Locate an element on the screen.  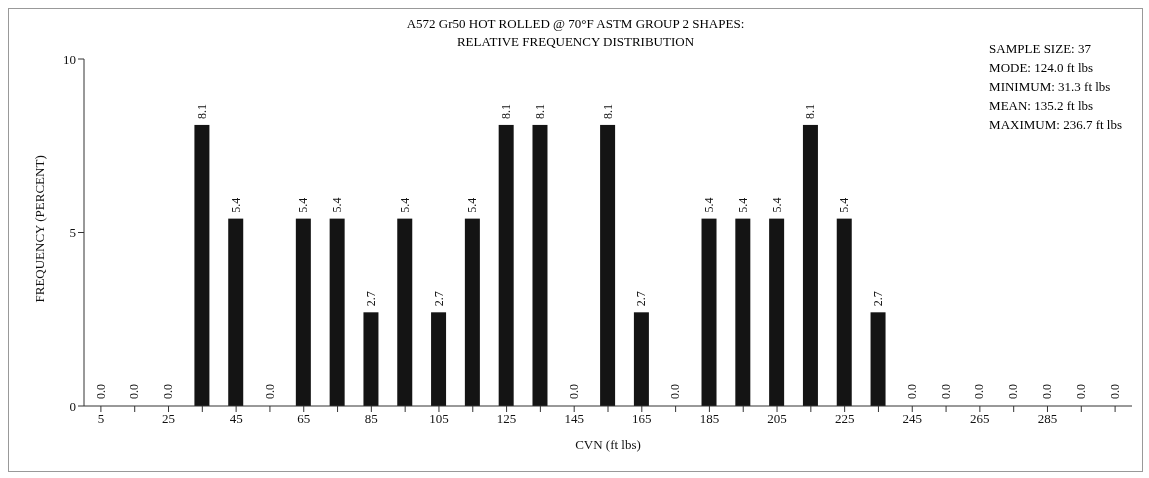
chart-subtitle: RELATIVE FREQUENCY DISTRIBUTION is located at coordinates (575, 41).